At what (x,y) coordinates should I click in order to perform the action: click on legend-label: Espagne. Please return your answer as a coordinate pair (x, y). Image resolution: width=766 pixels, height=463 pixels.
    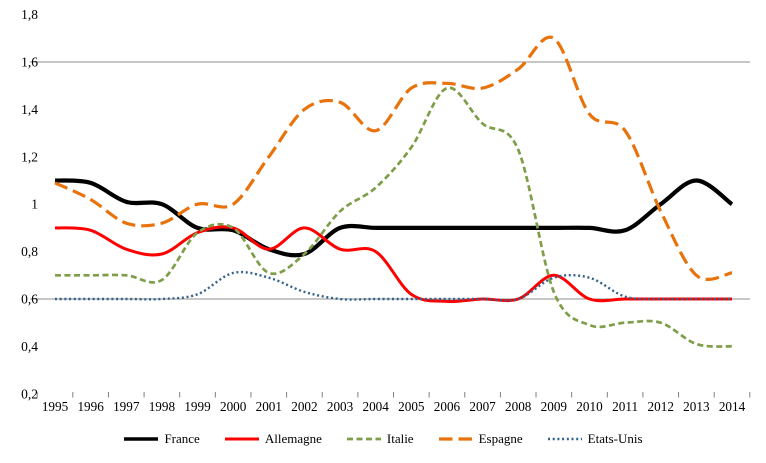
    Looking at the image, I should click on (500, 438).